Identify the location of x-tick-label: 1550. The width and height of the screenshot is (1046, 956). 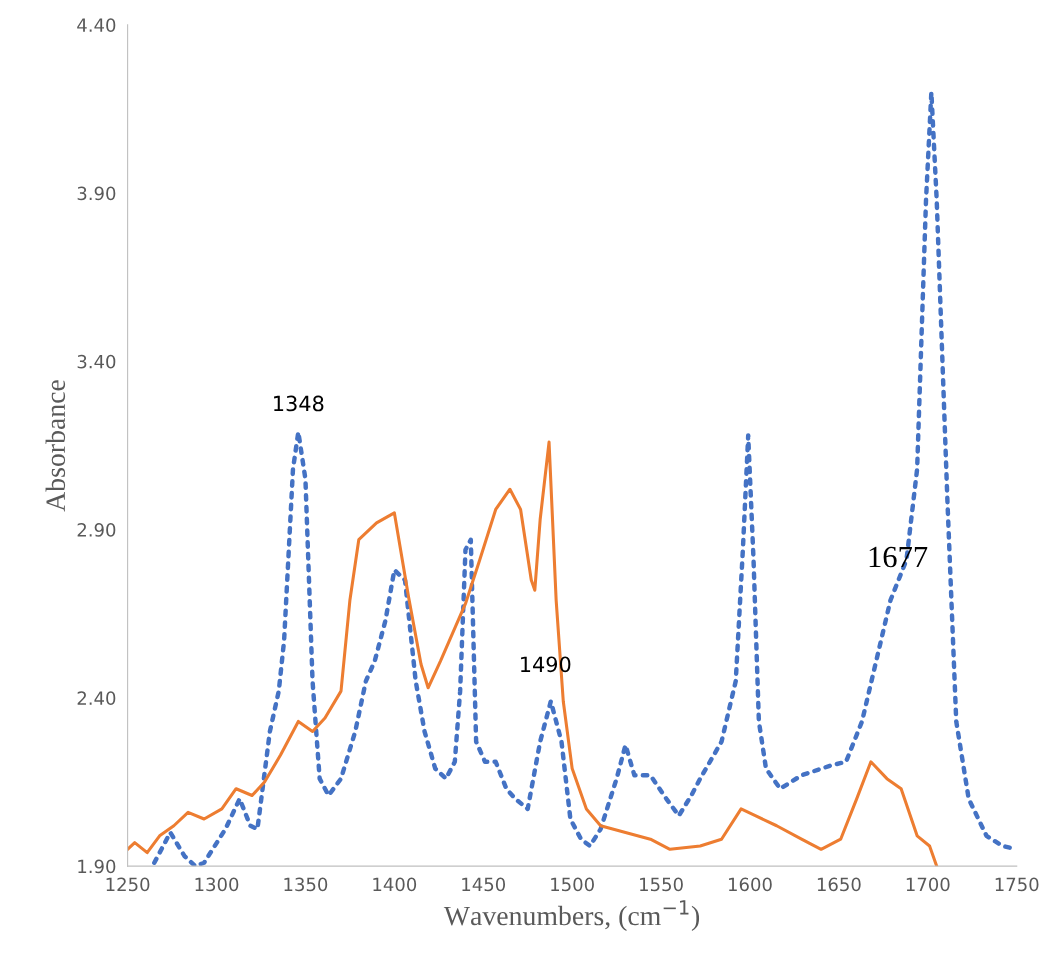
(661, 884).